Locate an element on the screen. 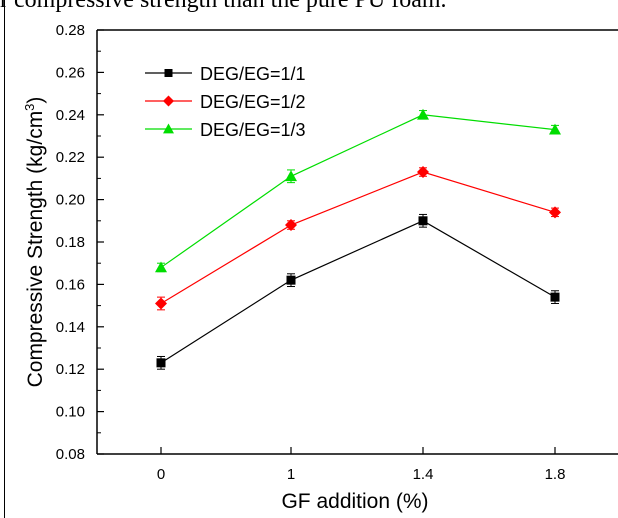  legend-entry: DEG/EG=1/1 is located at coordinates (225, 74).